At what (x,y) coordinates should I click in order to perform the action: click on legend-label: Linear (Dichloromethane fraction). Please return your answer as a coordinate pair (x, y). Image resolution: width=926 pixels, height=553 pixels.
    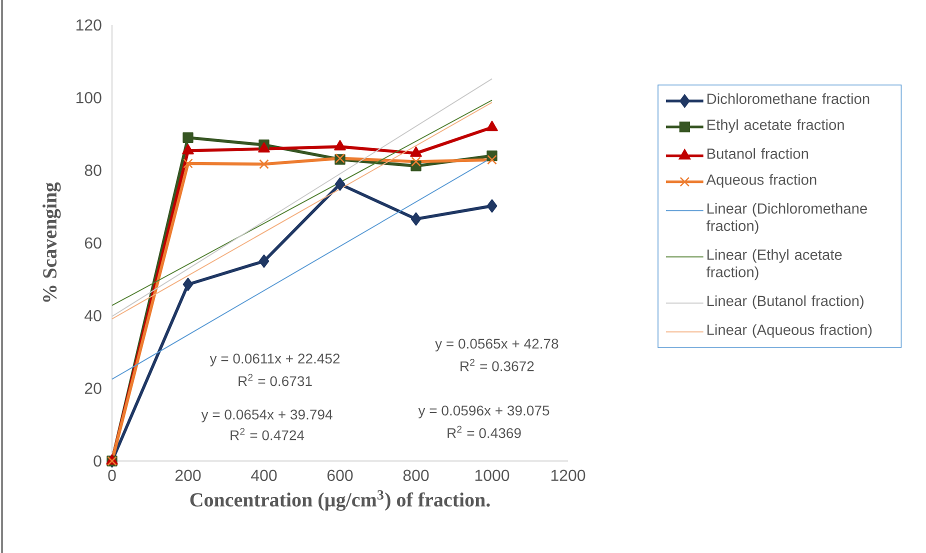
    Looking at the image, I should click on (786, 218).